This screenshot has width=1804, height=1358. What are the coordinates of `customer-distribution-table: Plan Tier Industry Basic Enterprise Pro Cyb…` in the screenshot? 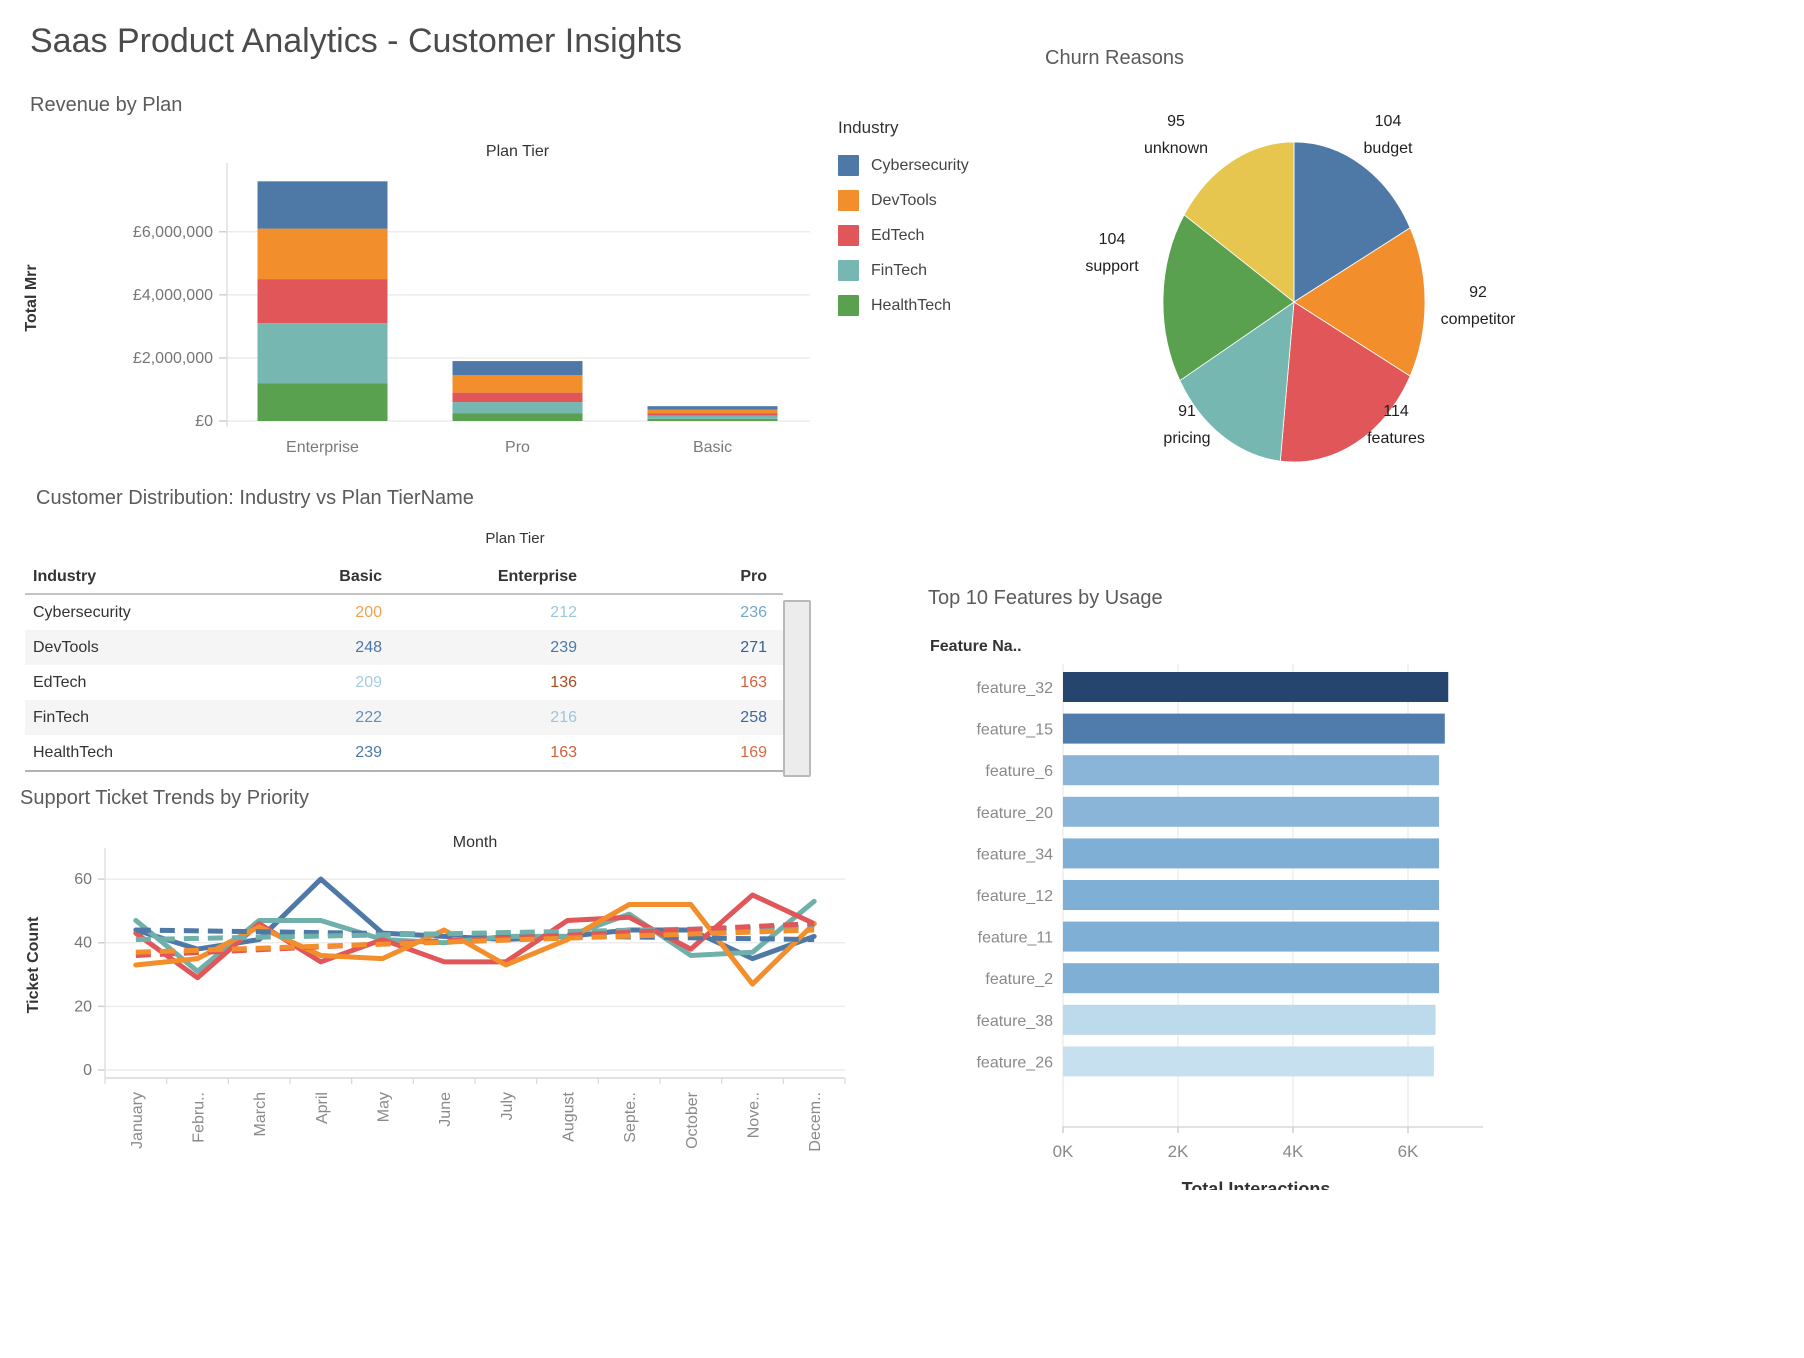 It's located at (404, 651).